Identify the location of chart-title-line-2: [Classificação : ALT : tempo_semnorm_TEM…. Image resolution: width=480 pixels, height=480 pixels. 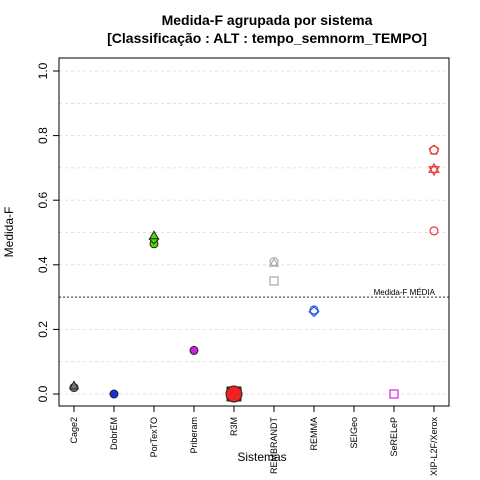
(267, 38).